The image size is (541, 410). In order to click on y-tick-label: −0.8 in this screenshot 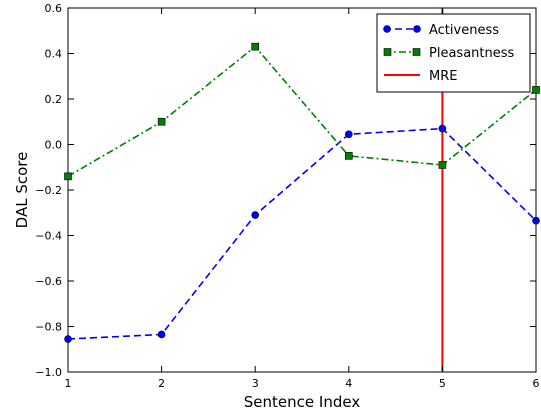, I will do `click(48, 327)`.